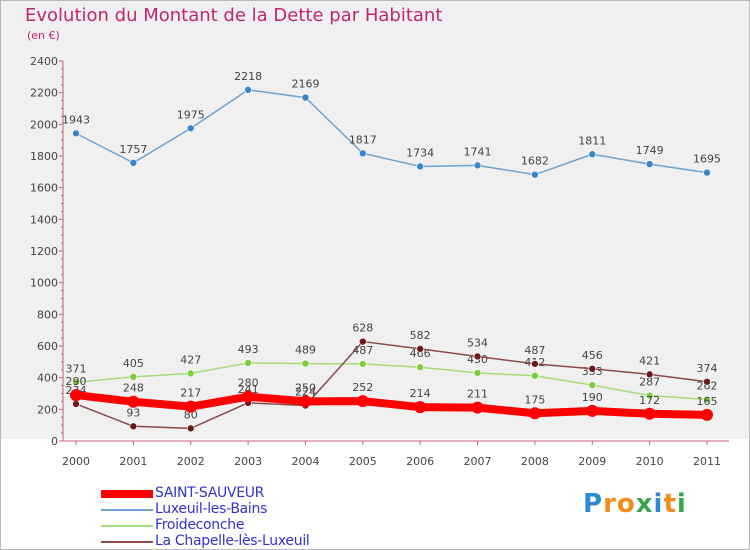 The width and height of the screenshot is (750, 550). Describe the element at coordinates (191, 114) in the screenshot. I see `data-label-luxeuil-les-bains: 1975` at that location.